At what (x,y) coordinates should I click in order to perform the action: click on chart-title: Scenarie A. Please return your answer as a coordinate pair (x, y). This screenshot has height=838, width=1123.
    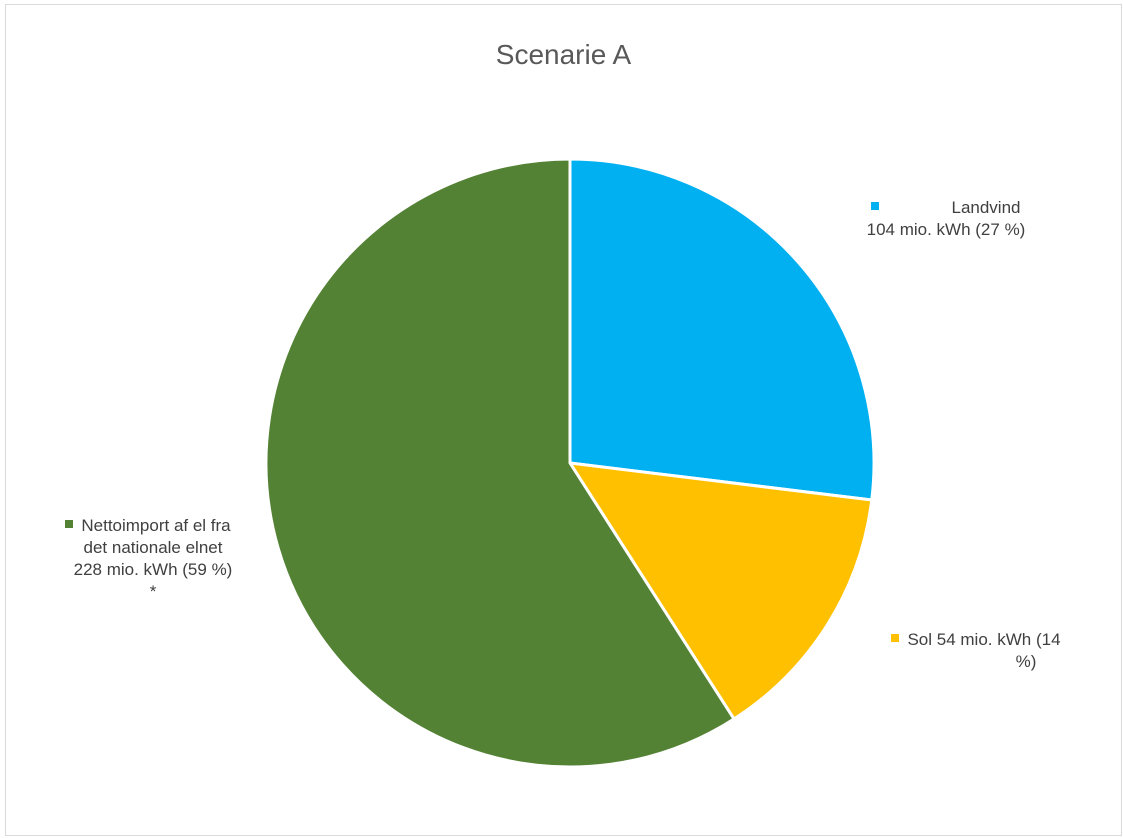
    Looking at the image, I should click on (563, 54).